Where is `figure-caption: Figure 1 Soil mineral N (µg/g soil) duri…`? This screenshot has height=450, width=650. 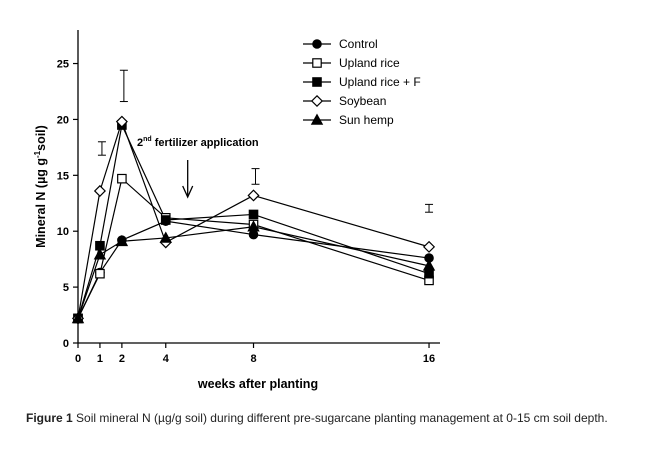 figure-caption: Figure 1 Soil mineral N (µg/g soil) duri… is located at coordinates (317, 418).